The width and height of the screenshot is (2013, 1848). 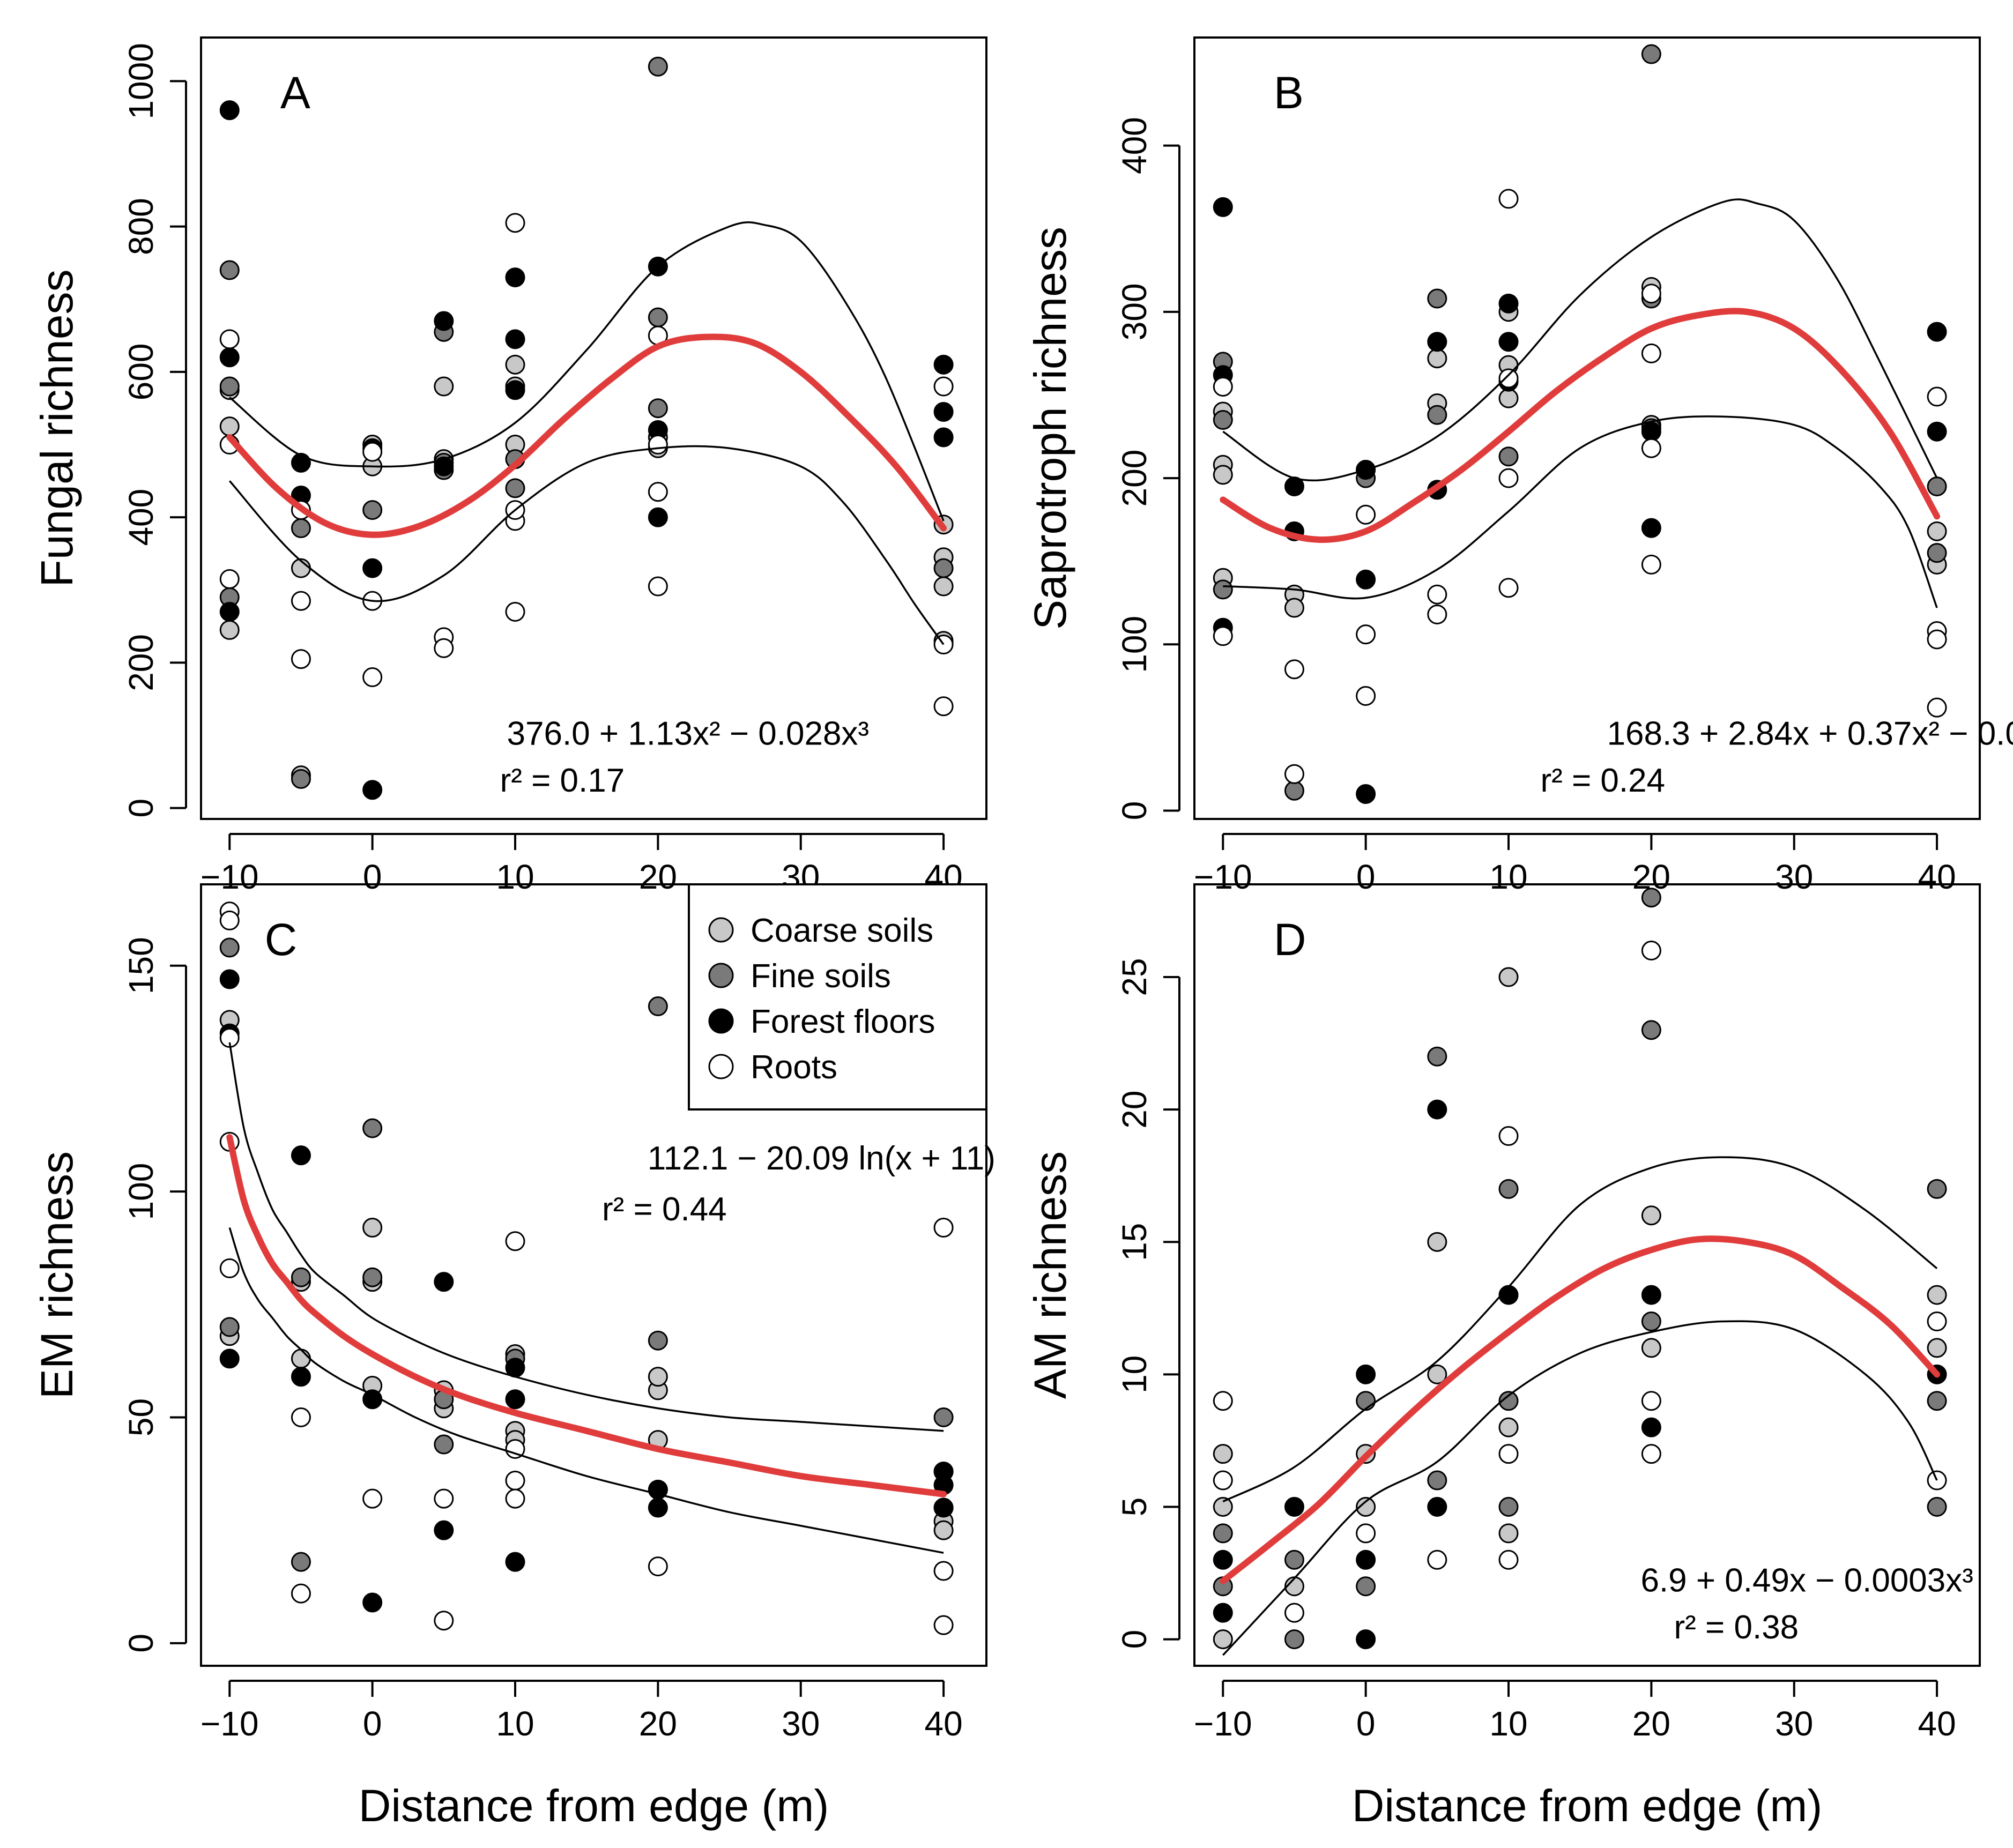 I want to click on legend-box, so click(x=837, y=997).